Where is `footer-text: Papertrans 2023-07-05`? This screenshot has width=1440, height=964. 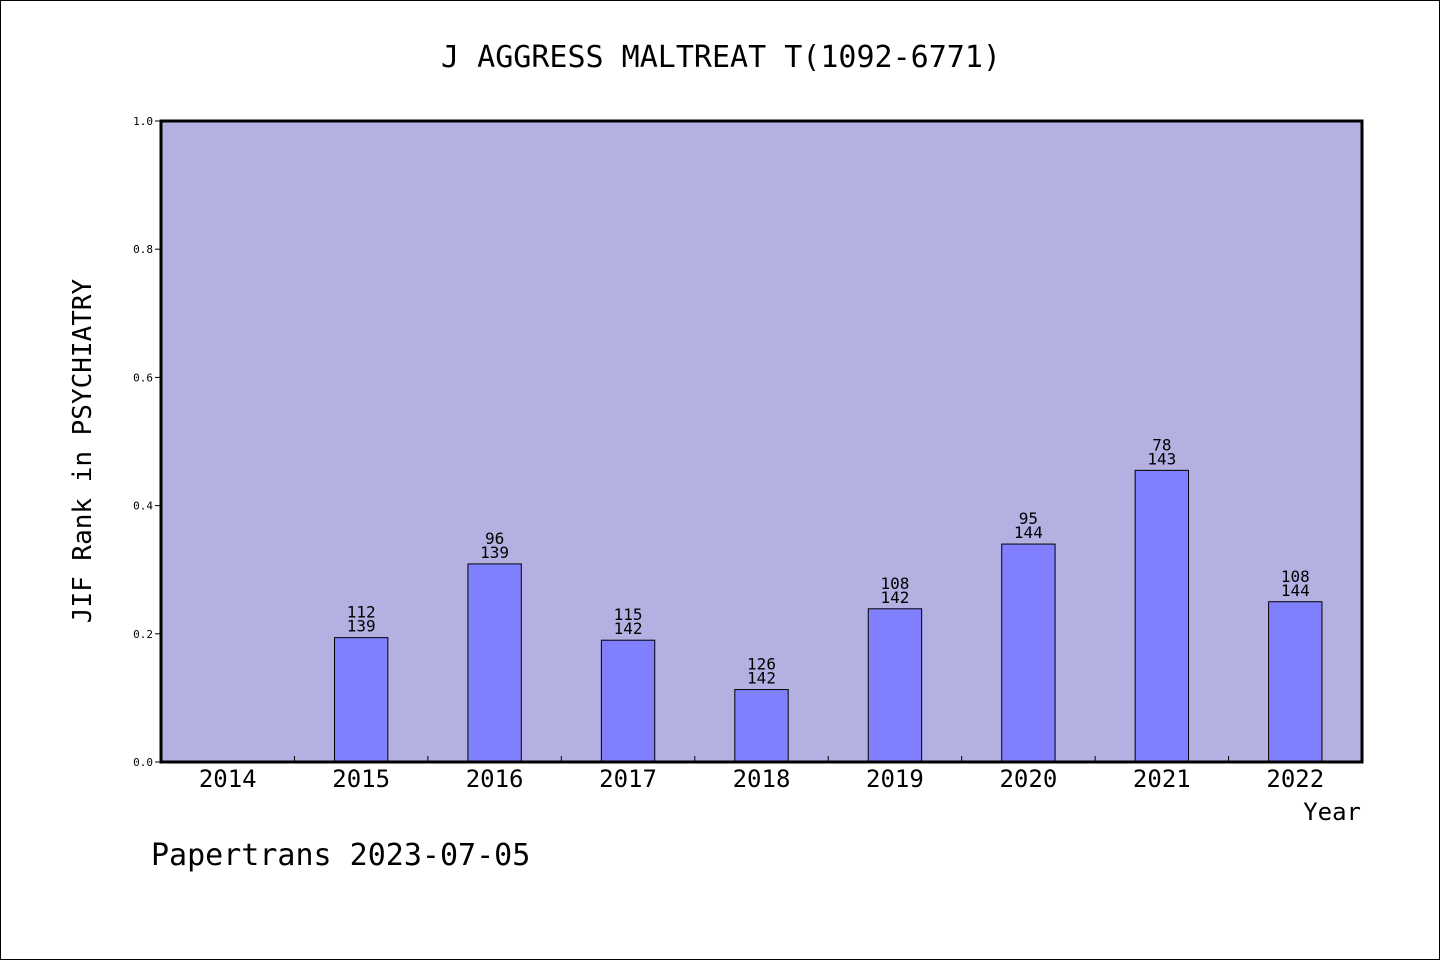 footer-text: Papertrans 2023-07-05 is located at coordinates (340, 855).